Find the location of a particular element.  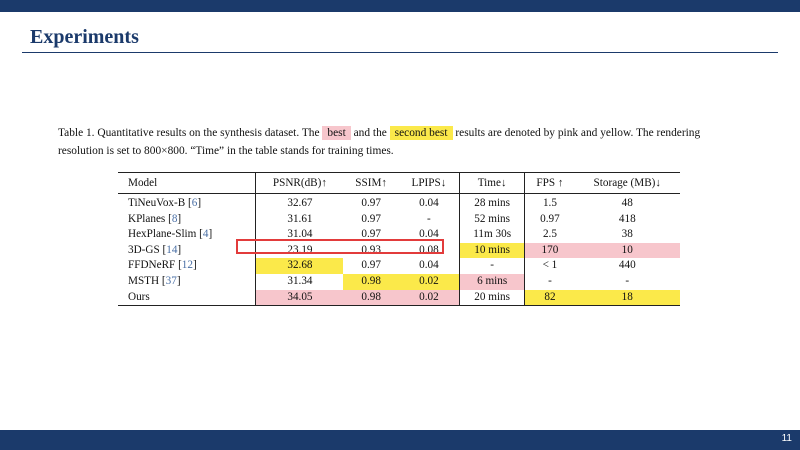

cell-model: TiNeuVox-B [6] is located at coordinates (165, 203).